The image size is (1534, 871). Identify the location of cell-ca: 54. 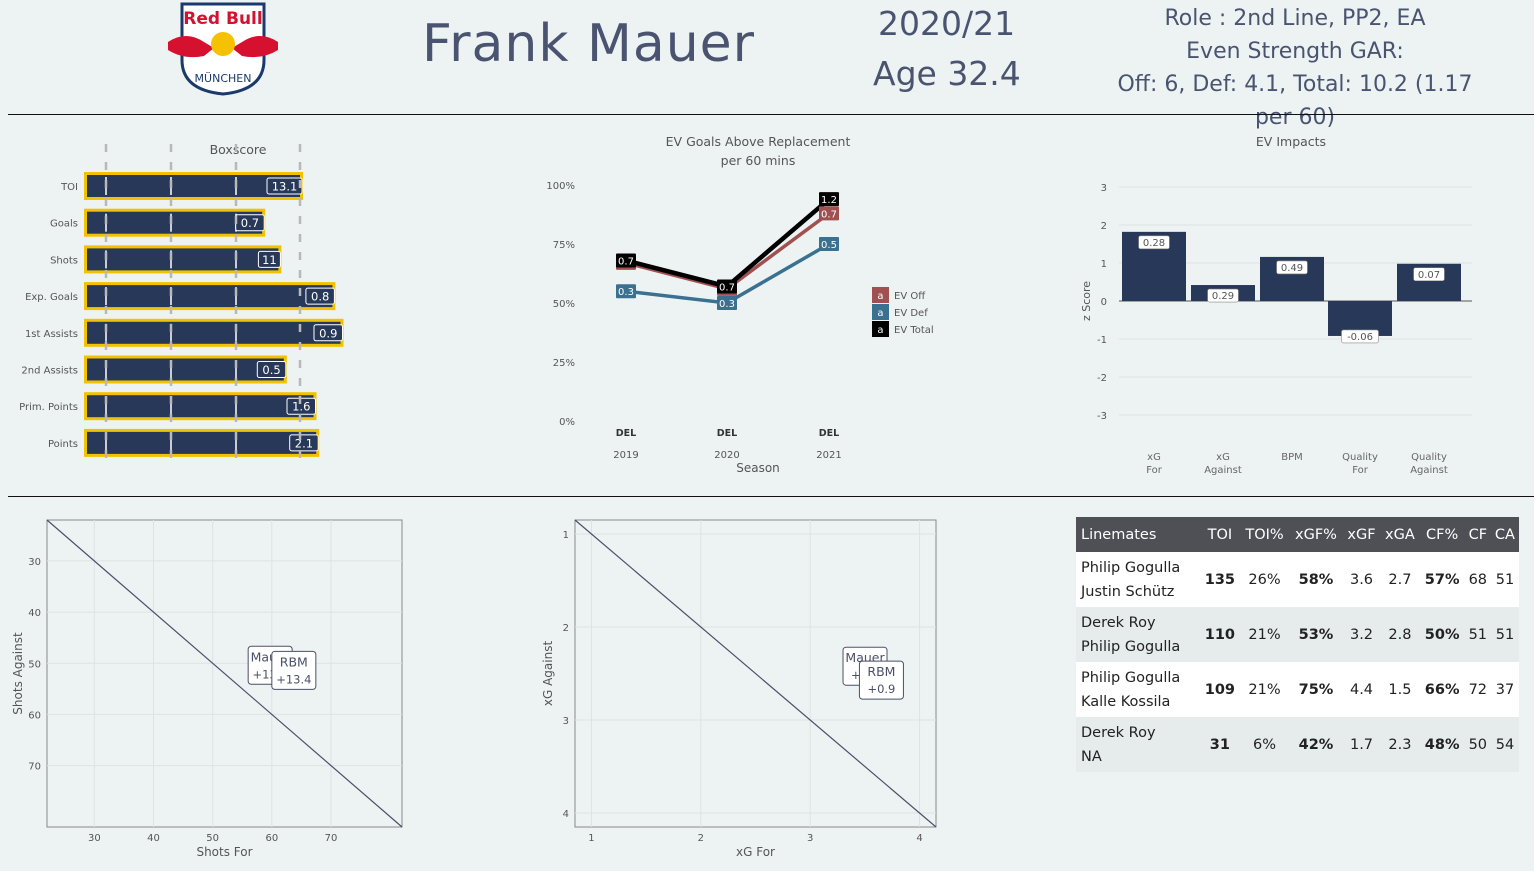
(1504, 744).